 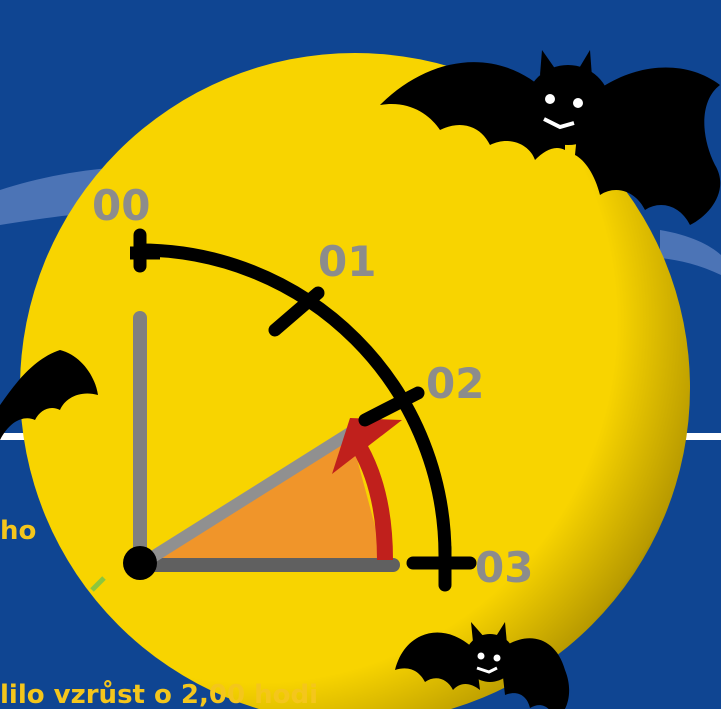 What do you see at coordinates (121, 205) in the screenshot?
I see `dial-label-00: 00` at bounding box center [121, 205].